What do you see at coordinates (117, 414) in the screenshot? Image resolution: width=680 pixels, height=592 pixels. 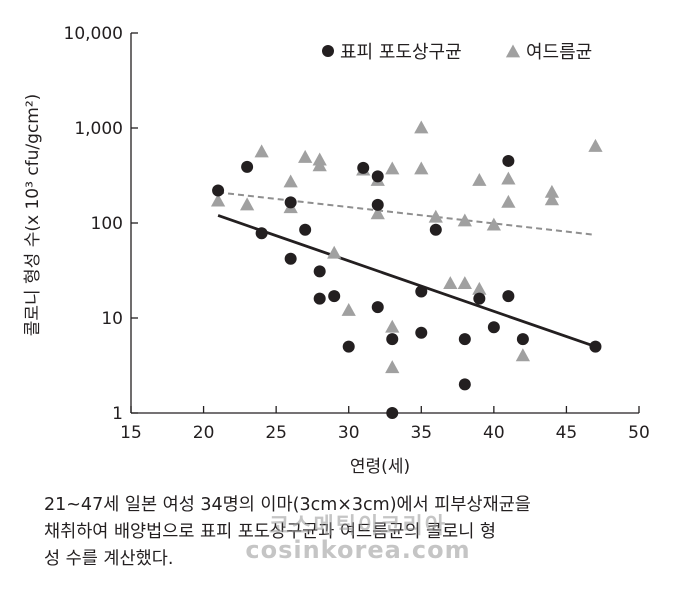 I see `y-tick-label: 1` at bounding box center [117, 414].